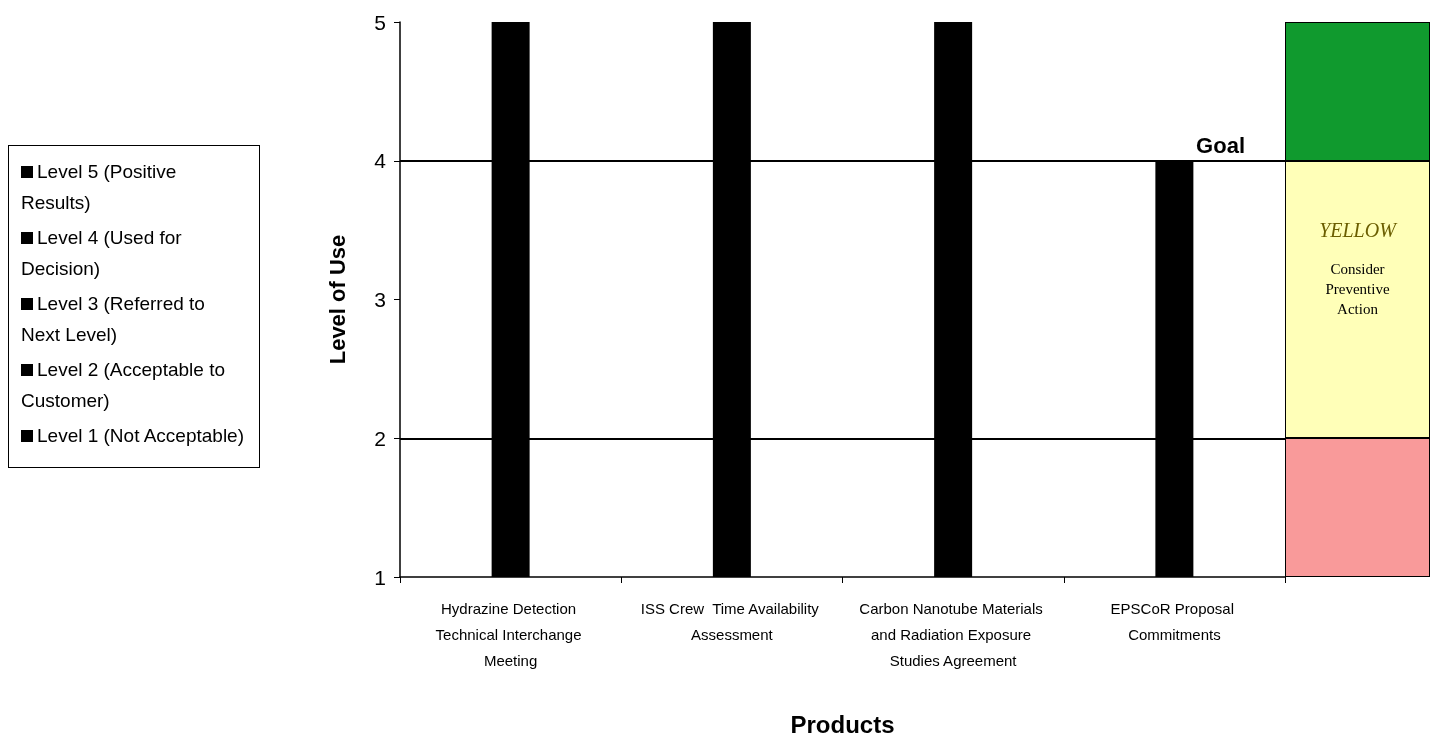  What do you see at coordinates (123, 385) in the screenshot?
I see `text: Level 2 (Acceptable to Customer)` at bounding box center [123, 385].